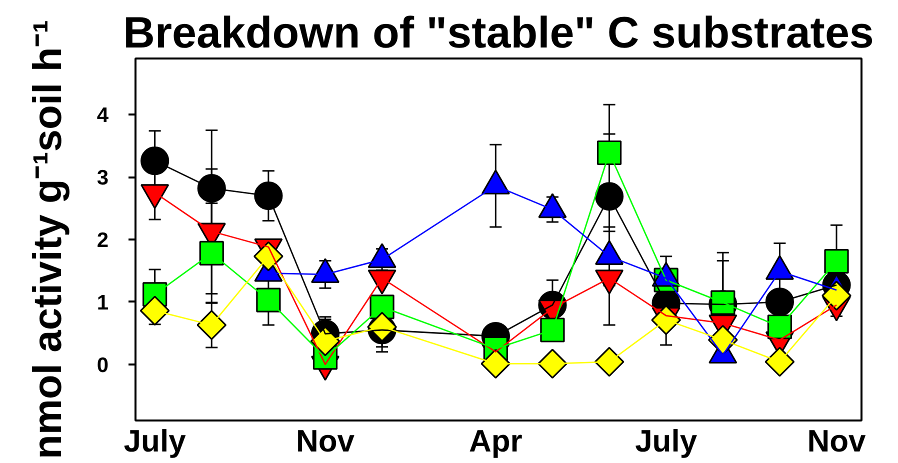  I want to click on y-tick-label: 0, so click(102, 365).